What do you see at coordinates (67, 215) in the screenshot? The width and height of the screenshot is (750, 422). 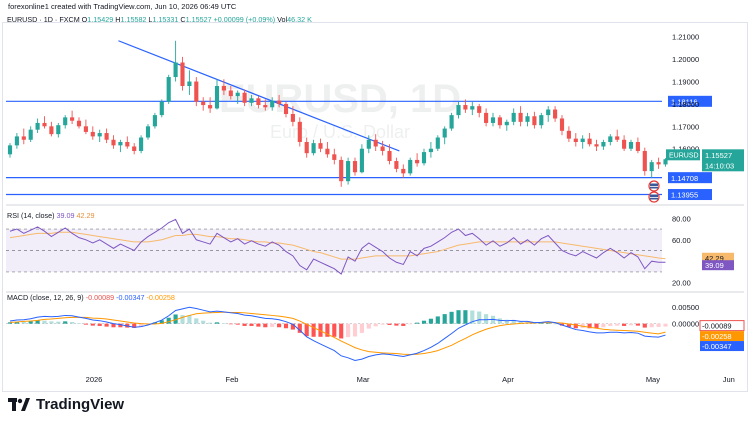 I see `rsi-legend-part: 39.09` at bounding box center [67, 215].